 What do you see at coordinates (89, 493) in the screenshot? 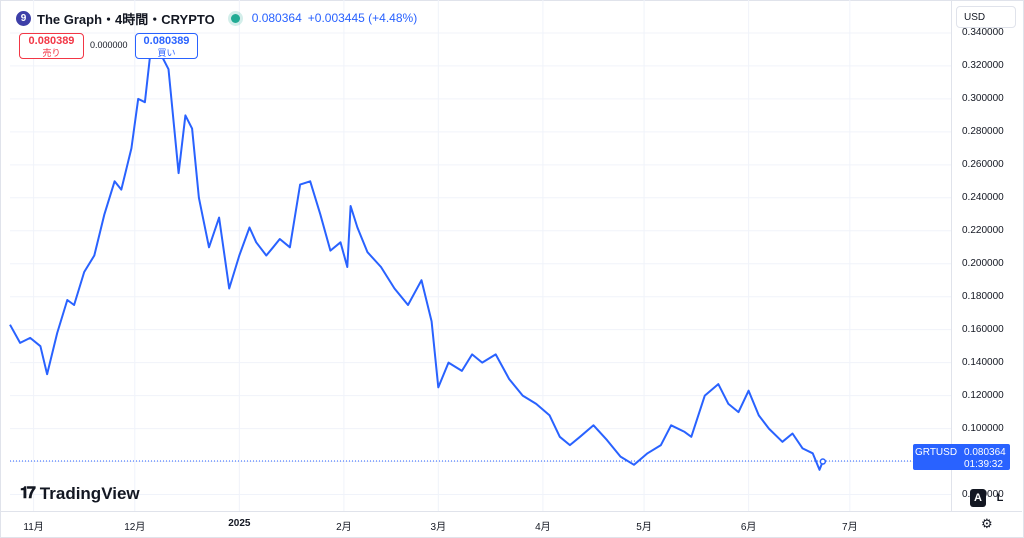
I see `watermark-text: TradingView` at bounding box center [89, 493].